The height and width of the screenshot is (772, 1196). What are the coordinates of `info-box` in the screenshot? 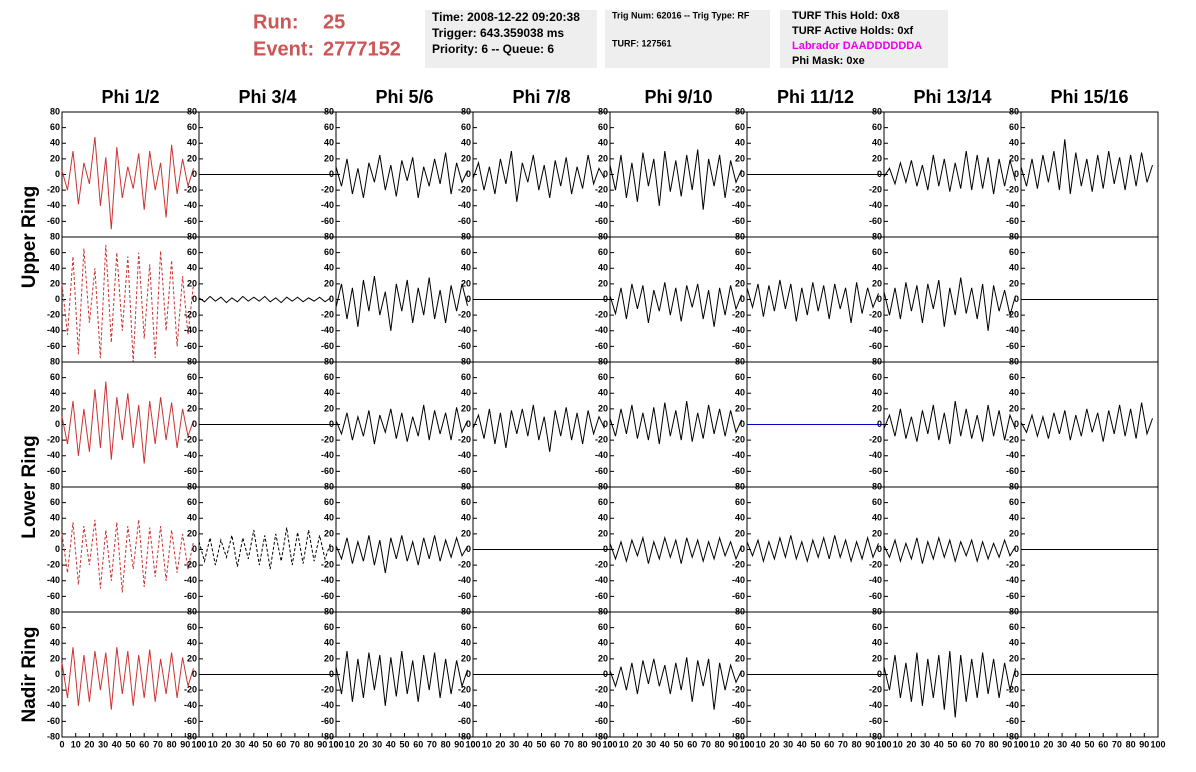 It's located at (687, 39).